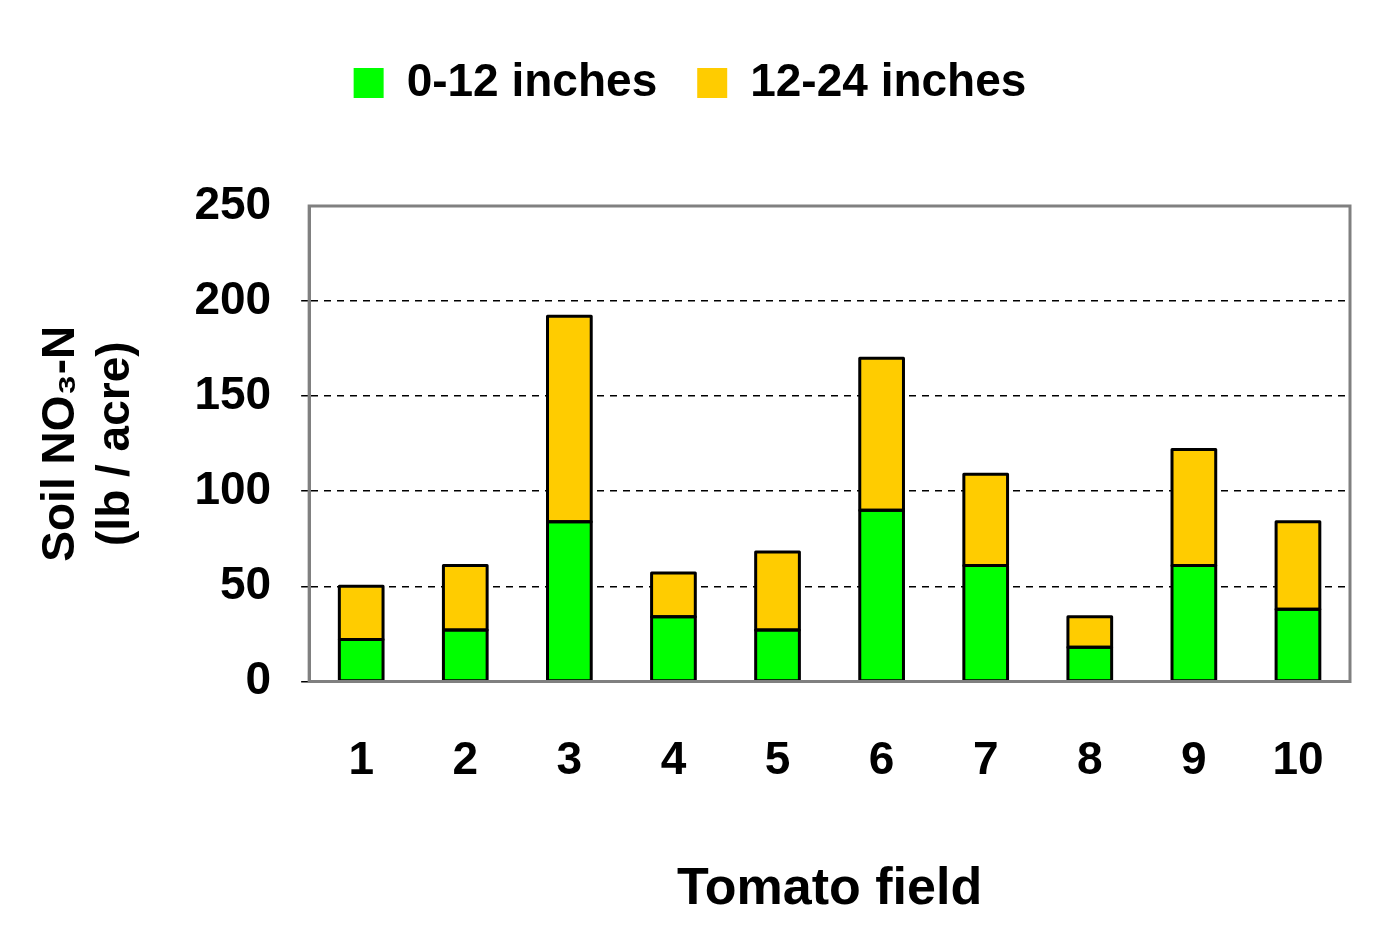 The width and height of the screenshot is (1400, 945). Describe the element at coordinates (881, 757) in the screenshot. I see `x-tick-label: 6` at that location.